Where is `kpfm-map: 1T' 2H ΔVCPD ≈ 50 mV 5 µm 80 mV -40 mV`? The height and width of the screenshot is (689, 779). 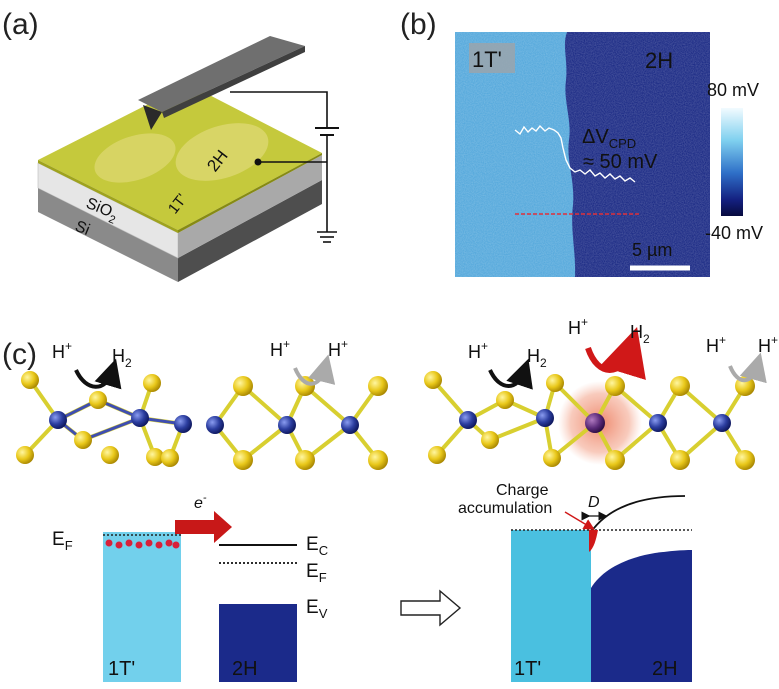
kpfm-map: 1T' 2H ΔVCPD ≈ 50 mV 5 µm 80 mV -40 mV is located at coordinates (609, 154).